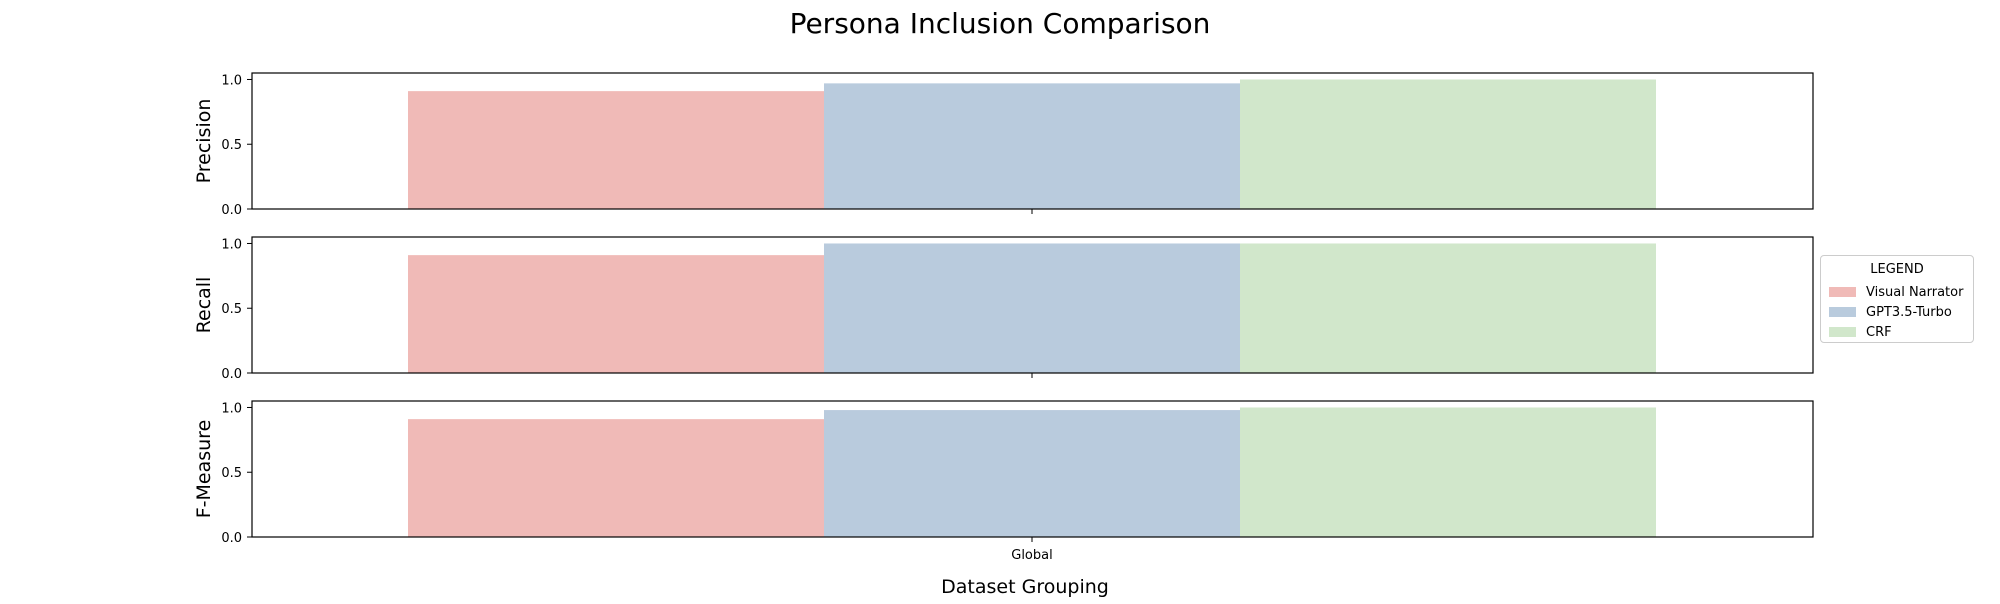 The width and height of the screenshot is (2000, 604). What do you see at coordinates (204, 305) in the screenshot?
I see `y-axis-label: Recall` at bounding box center [204, 305].